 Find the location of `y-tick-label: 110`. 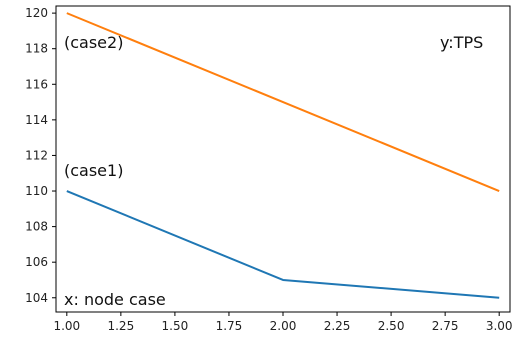

y-tick-label: 110 is located at coordinates (36, 191).